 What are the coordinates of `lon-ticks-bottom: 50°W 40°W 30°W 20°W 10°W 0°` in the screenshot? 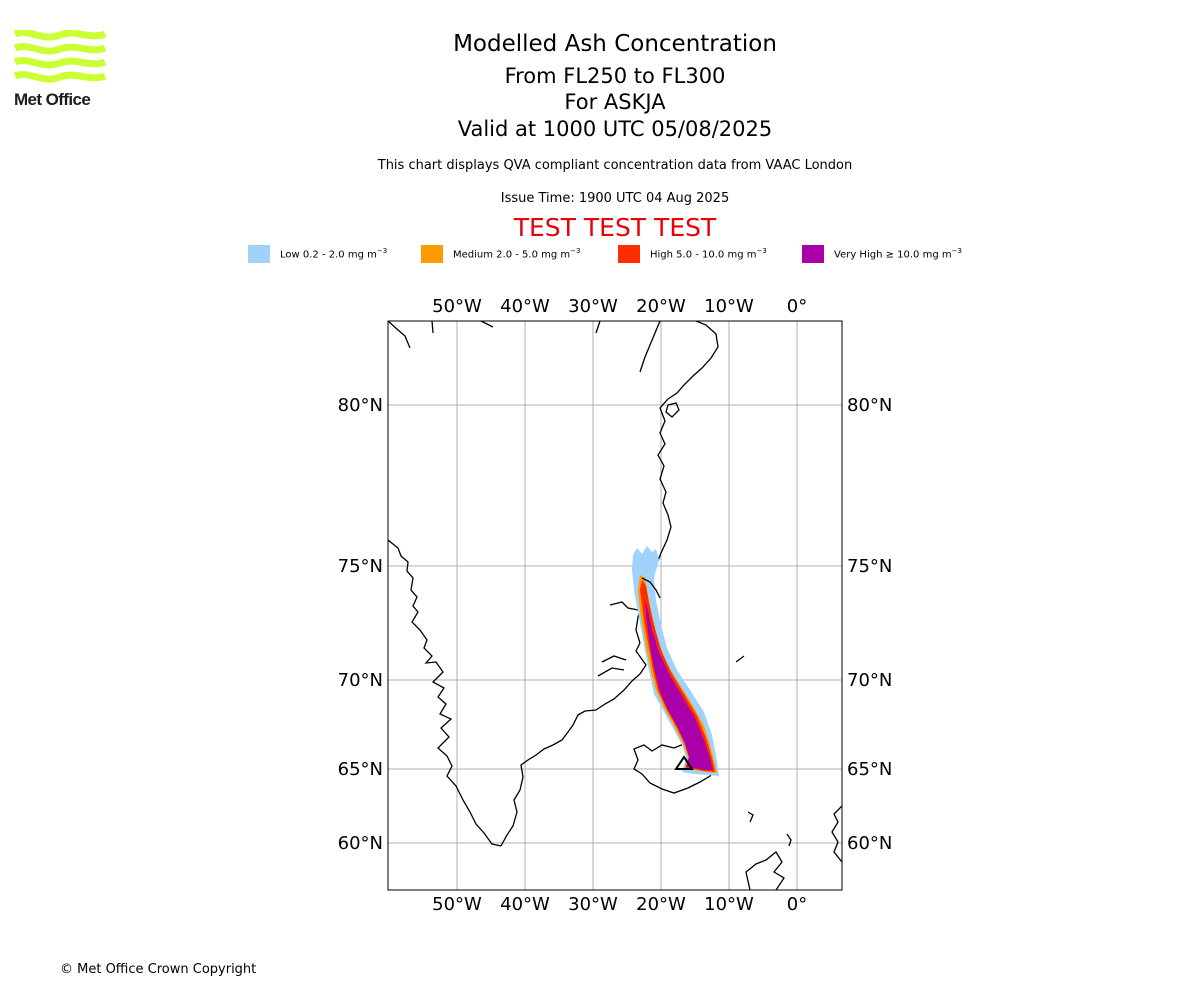 It's located at (619, 904).